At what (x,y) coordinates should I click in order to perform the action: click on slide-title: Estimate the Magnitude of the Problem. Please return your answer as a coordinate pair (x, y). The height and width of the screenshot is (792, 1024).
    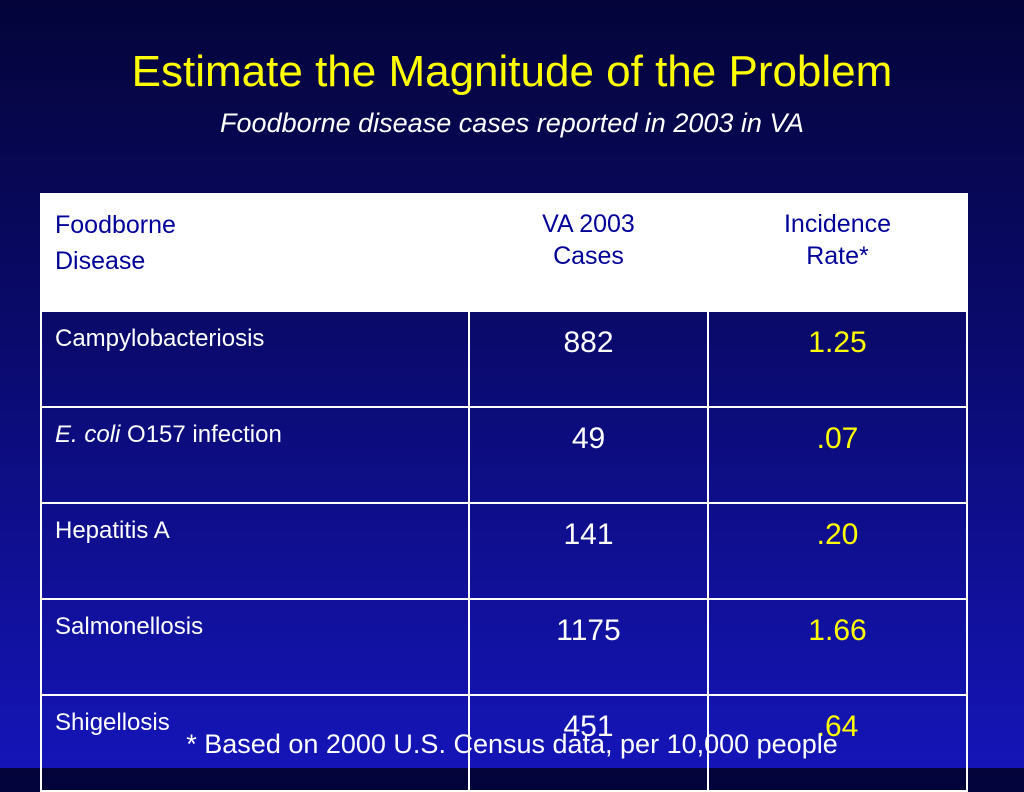
    Looking at the image, I should click on (512, 71).